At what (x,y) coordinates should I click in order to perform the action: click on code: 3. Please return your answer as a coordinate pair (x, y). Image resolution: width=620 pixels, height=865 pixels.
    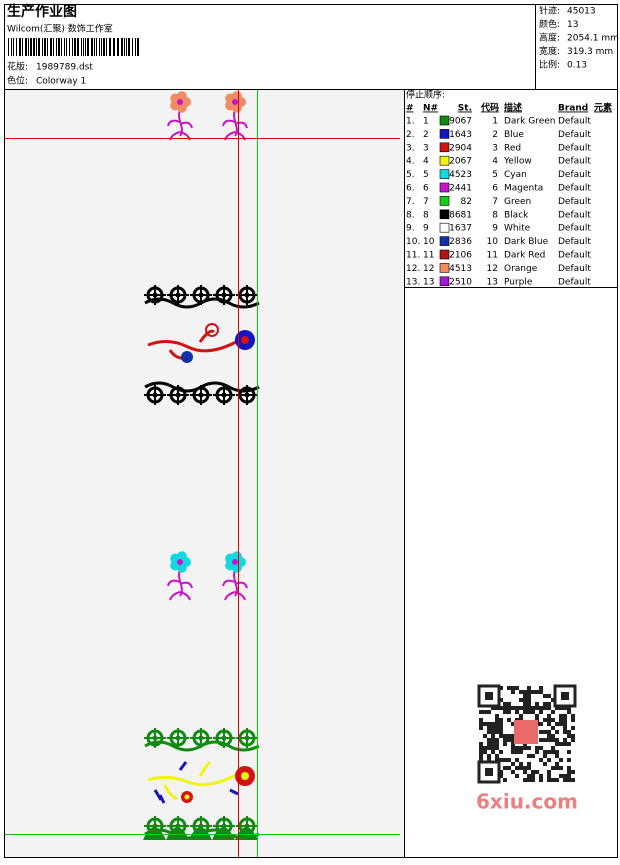
    Looking at the image, I should click on (495, 148).